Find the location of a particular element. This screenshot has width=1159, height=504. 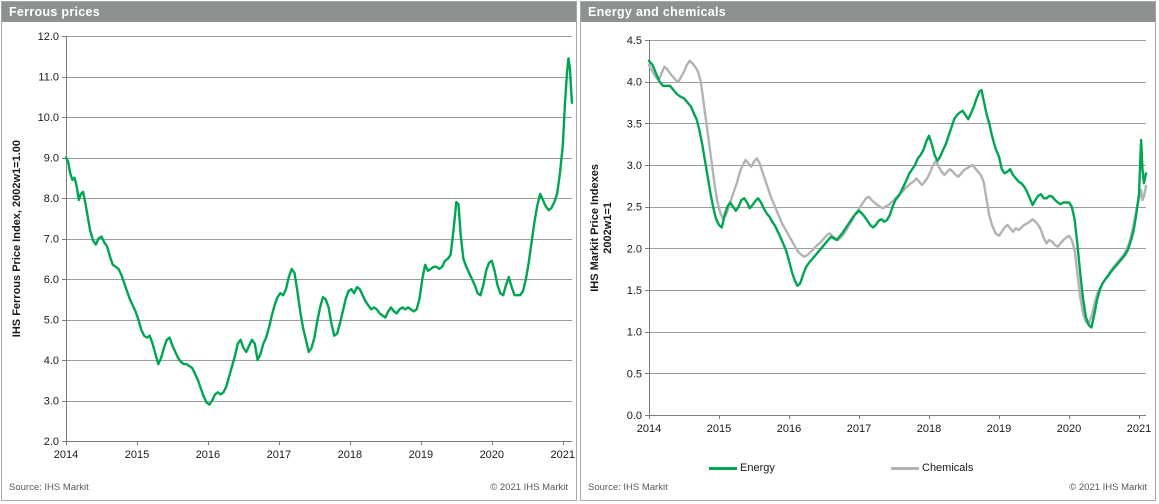

energy-line-swatch is located at coordinates (723, 468).